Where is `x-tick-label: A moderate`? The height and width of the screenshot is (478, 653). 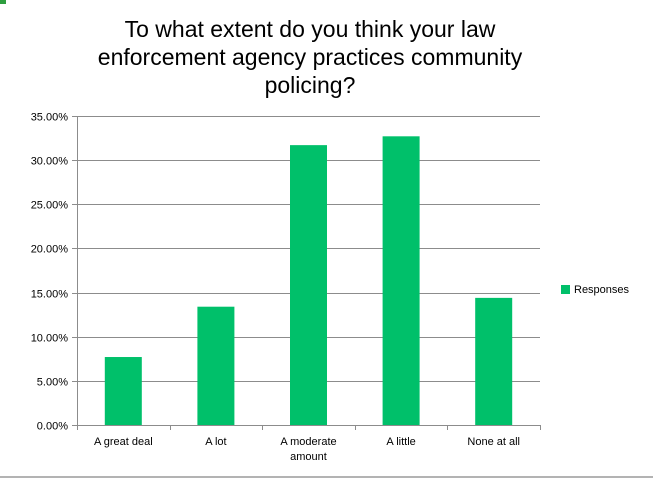
x-tick-label: A moderate is located at coordinates (308, 442).